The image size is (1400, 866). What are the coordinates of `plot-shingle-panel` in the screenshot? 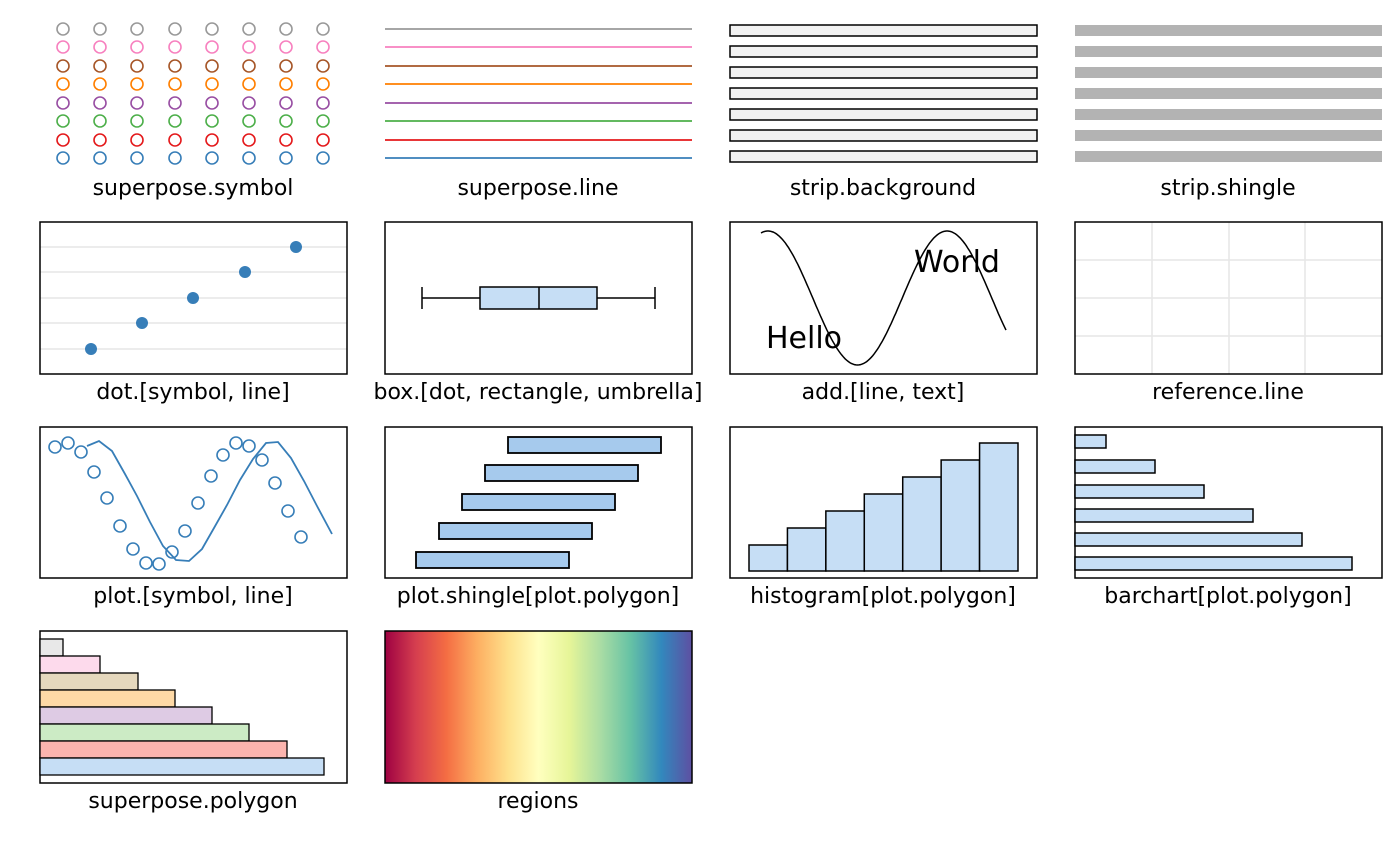 It's located at (538, 502).